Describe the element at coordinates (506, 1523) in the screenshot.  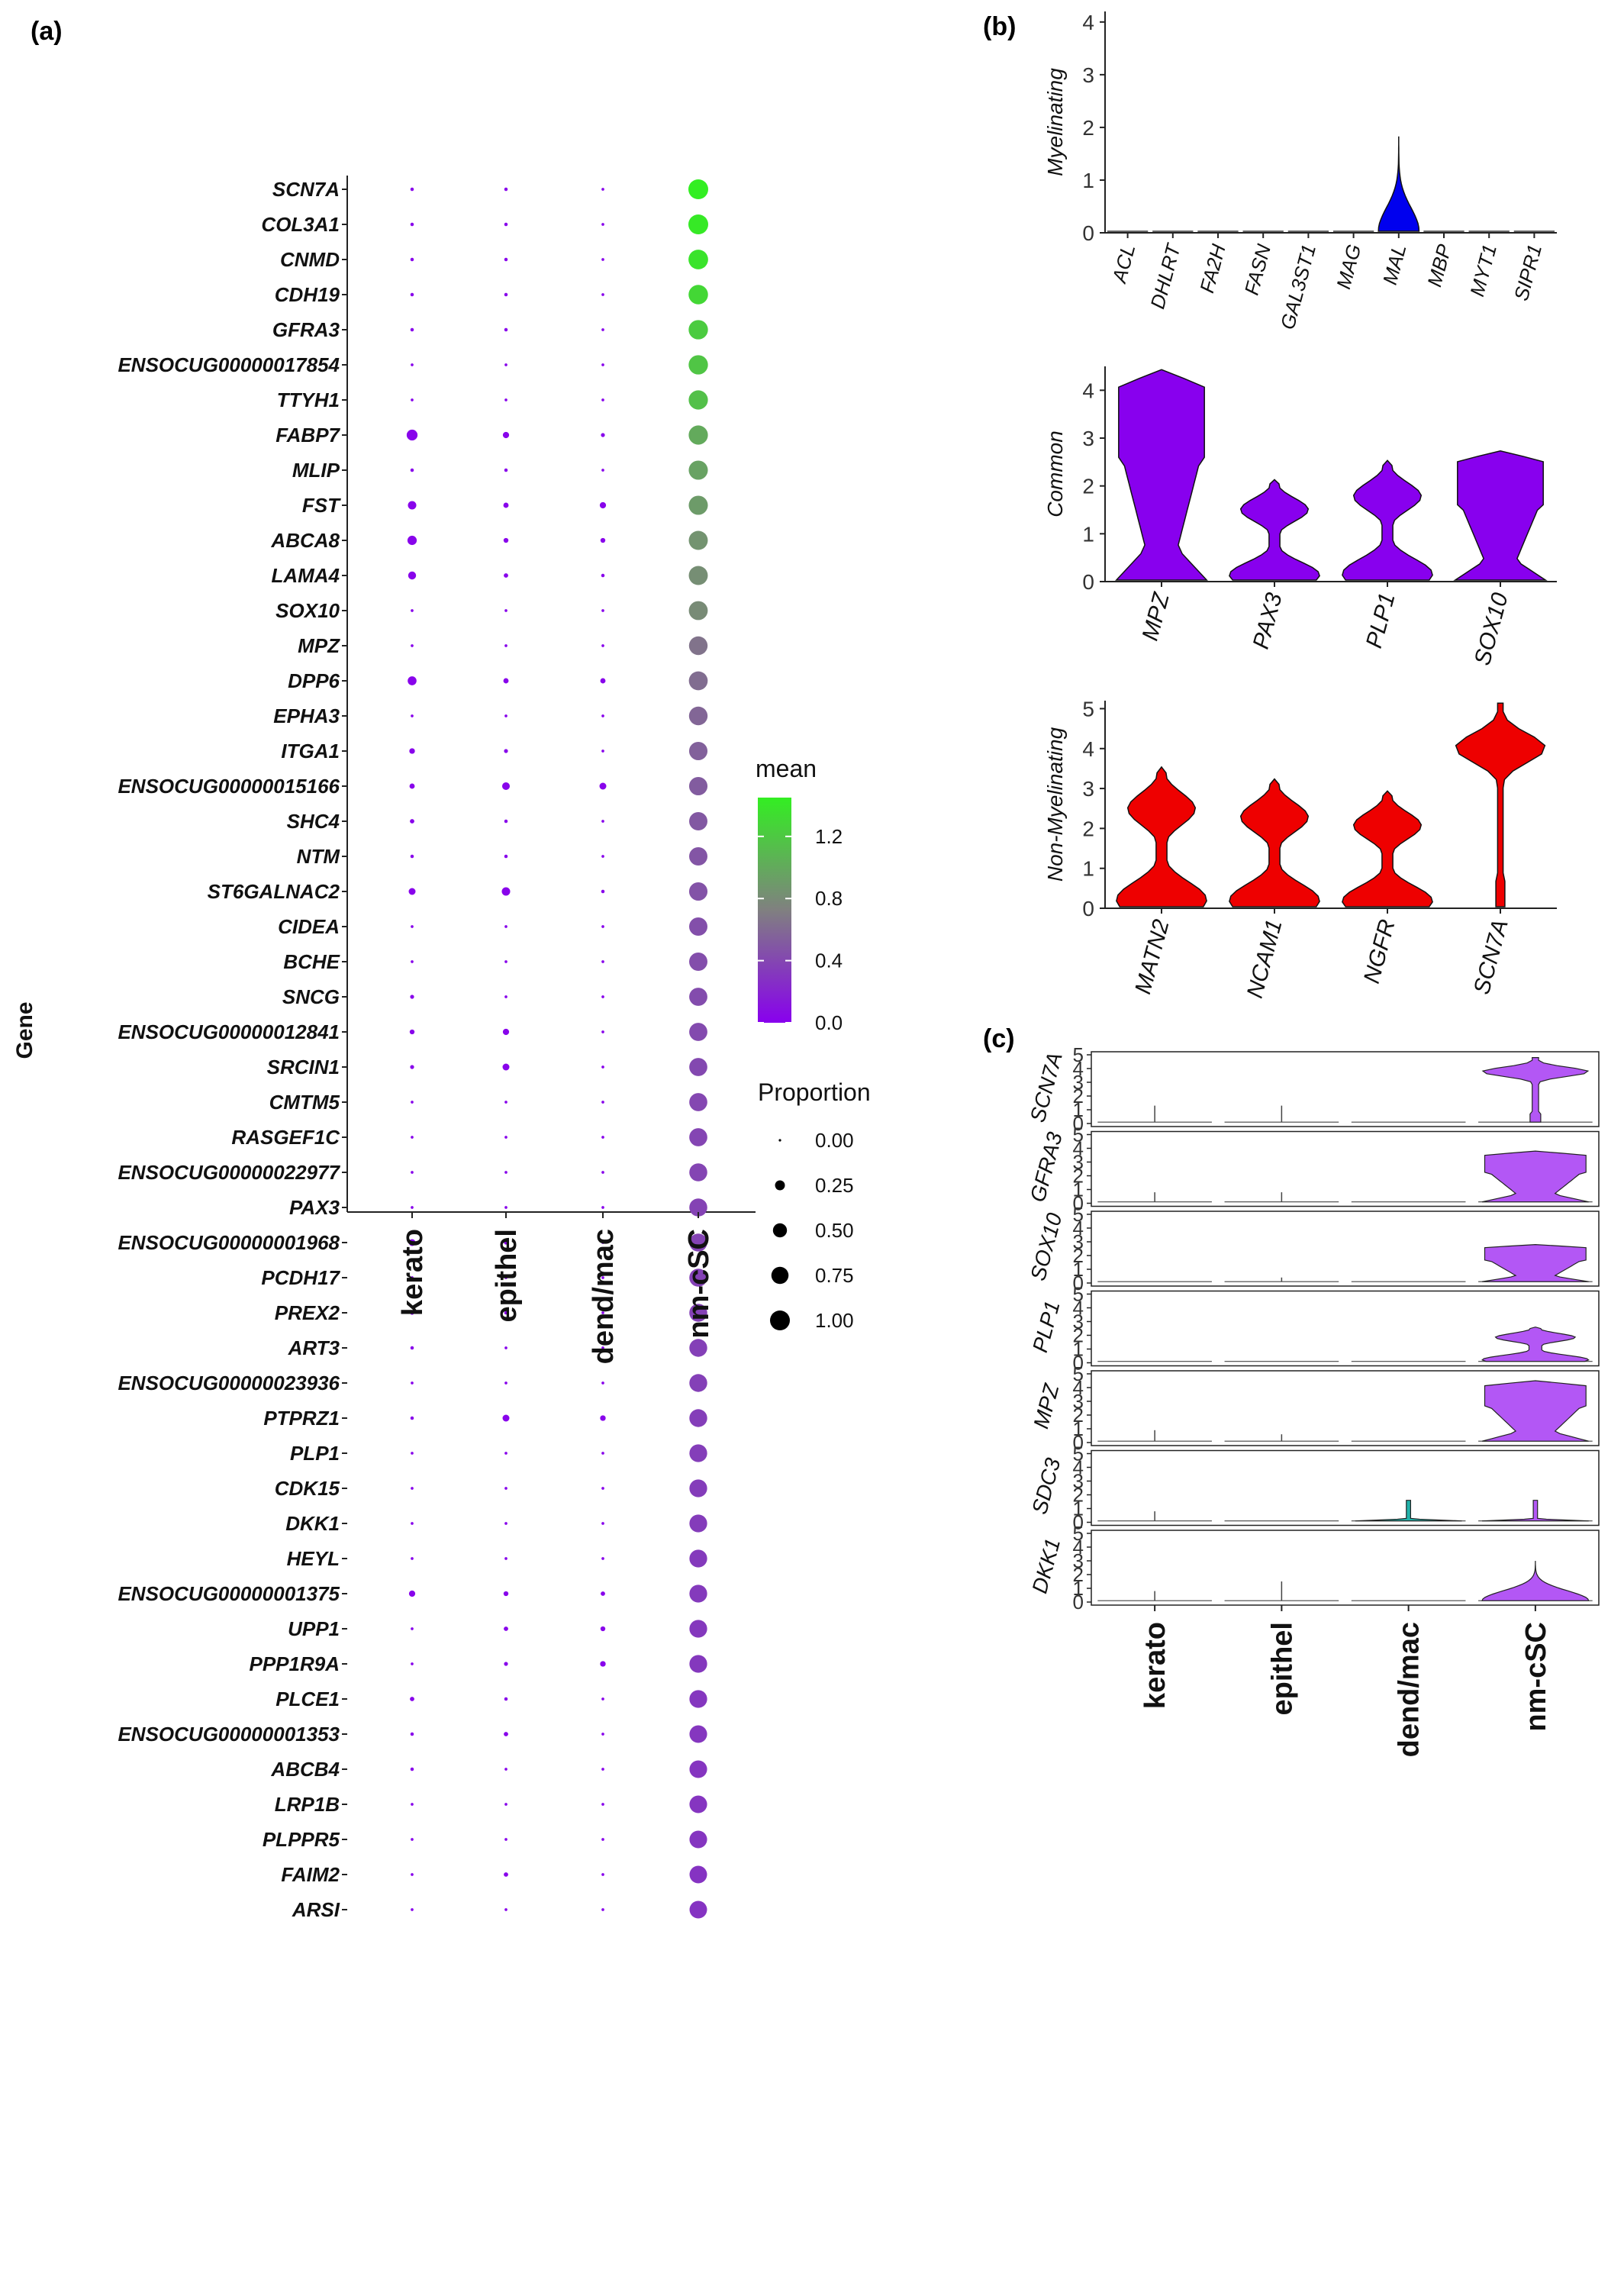
I see `dot-dkk1-epithel` at that location.